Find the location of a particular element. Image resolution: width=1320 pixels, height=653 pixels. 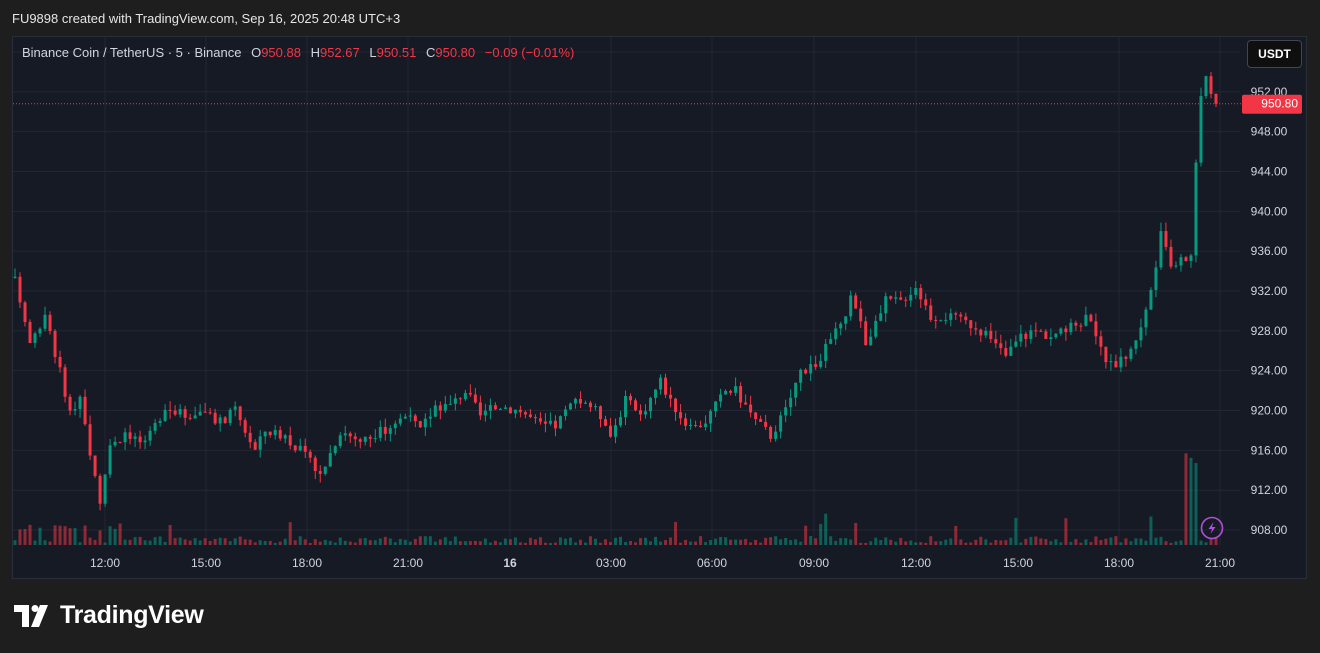

open-value: 950.88 is located at coordinates (281, 52).